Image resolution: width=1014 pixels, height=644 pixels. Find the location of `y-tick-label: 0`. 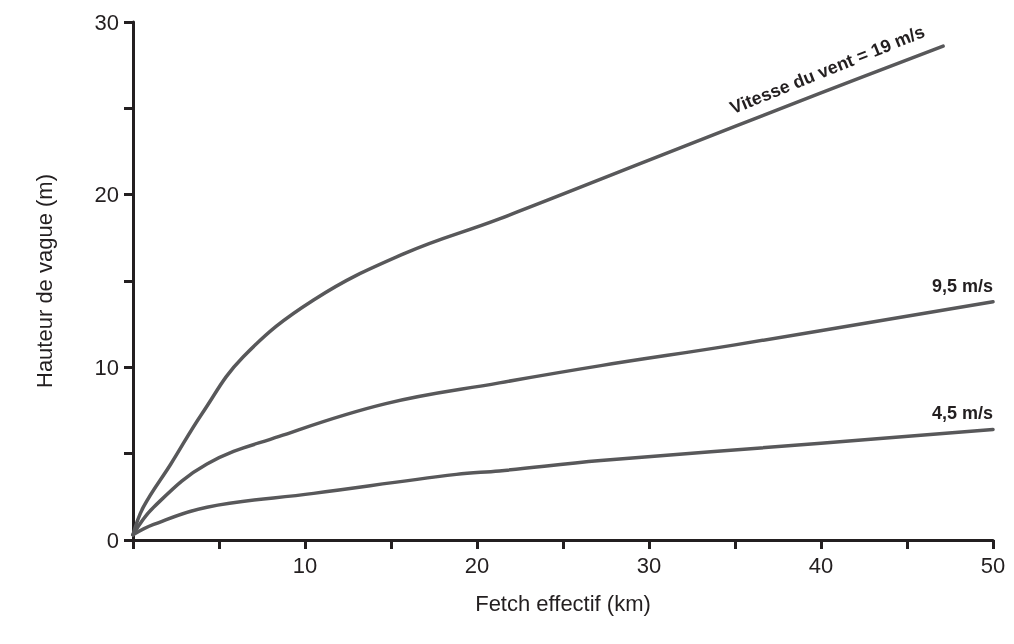

y-tick-label: 0 is located at coordinates (112, 540).